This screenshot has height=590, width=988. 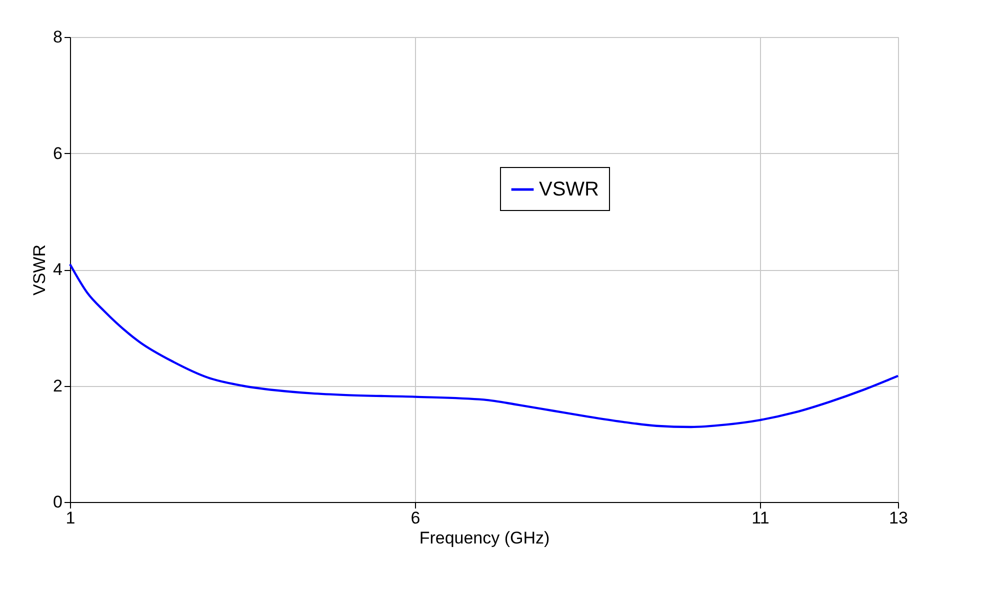 What do you see at coordinates (57, 37) in the screenshot?
I see `y-tick-label: 8` at bounding box center [57, 37].